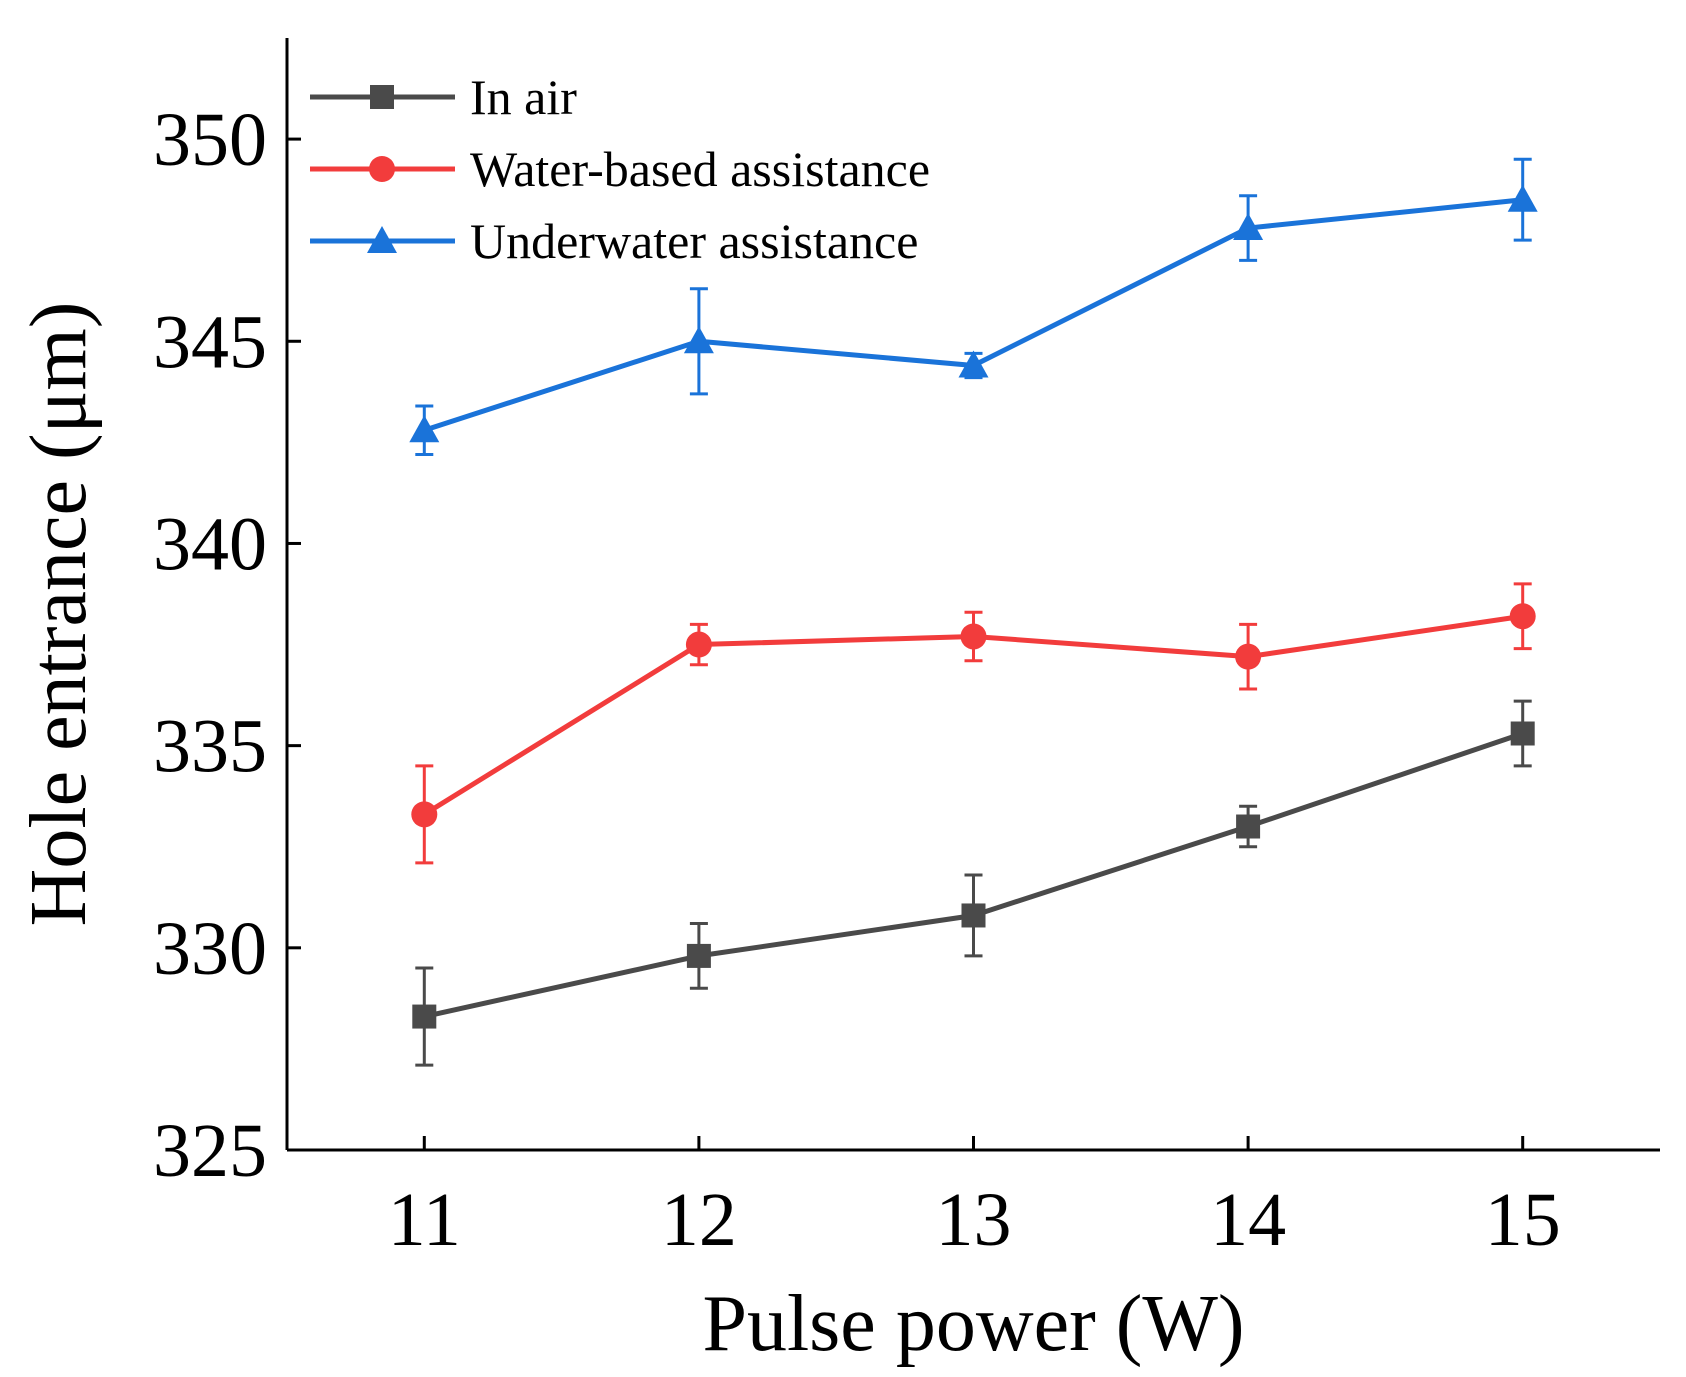  Describe the element at coordinates (974, 1220) in the screenshot. I see `x-tick-label: 13` at that location.